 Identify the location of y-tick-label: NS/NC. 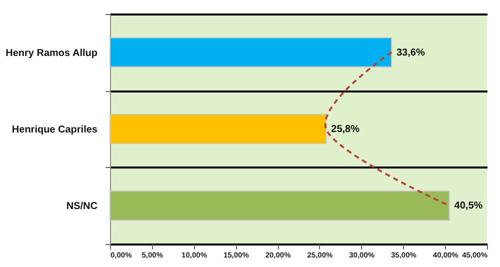
(82, 206).